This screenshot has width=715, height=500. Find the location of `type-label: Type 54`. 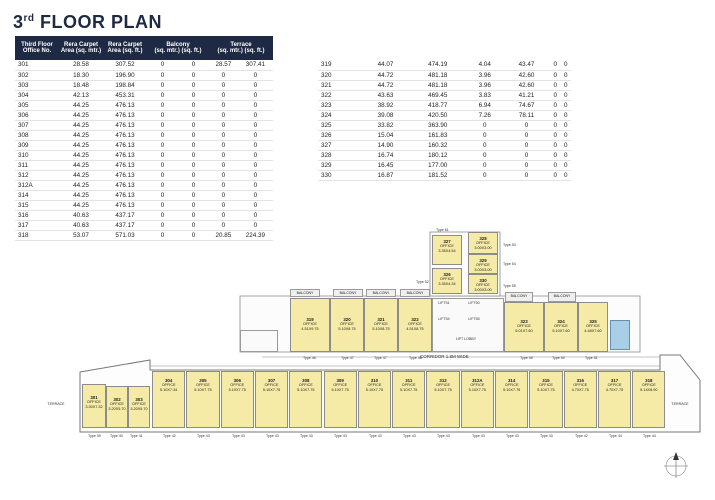

type-label: Type 54 is located at coordinates (509, 264).